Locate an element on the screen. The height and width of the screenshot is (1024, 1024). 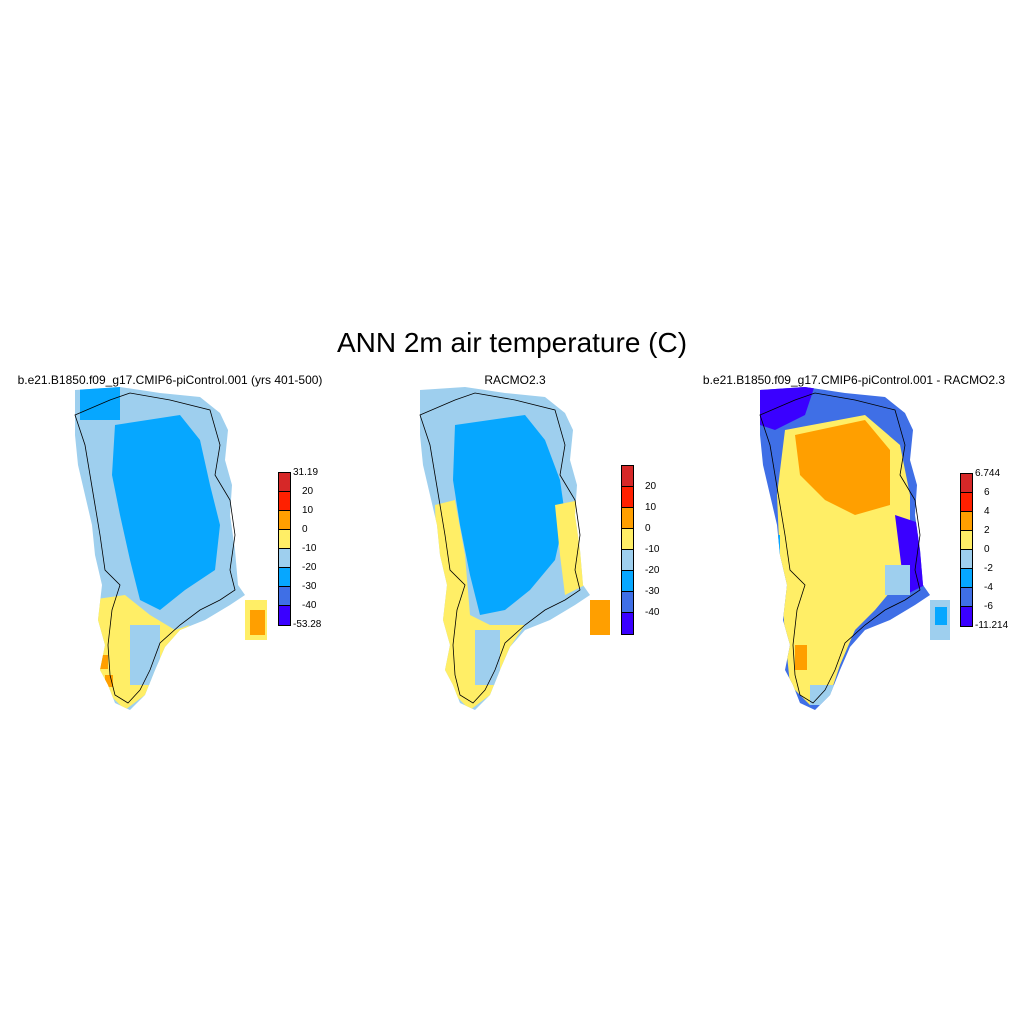
colorbar-label: 6.744 is located at coordinates (988, 473).